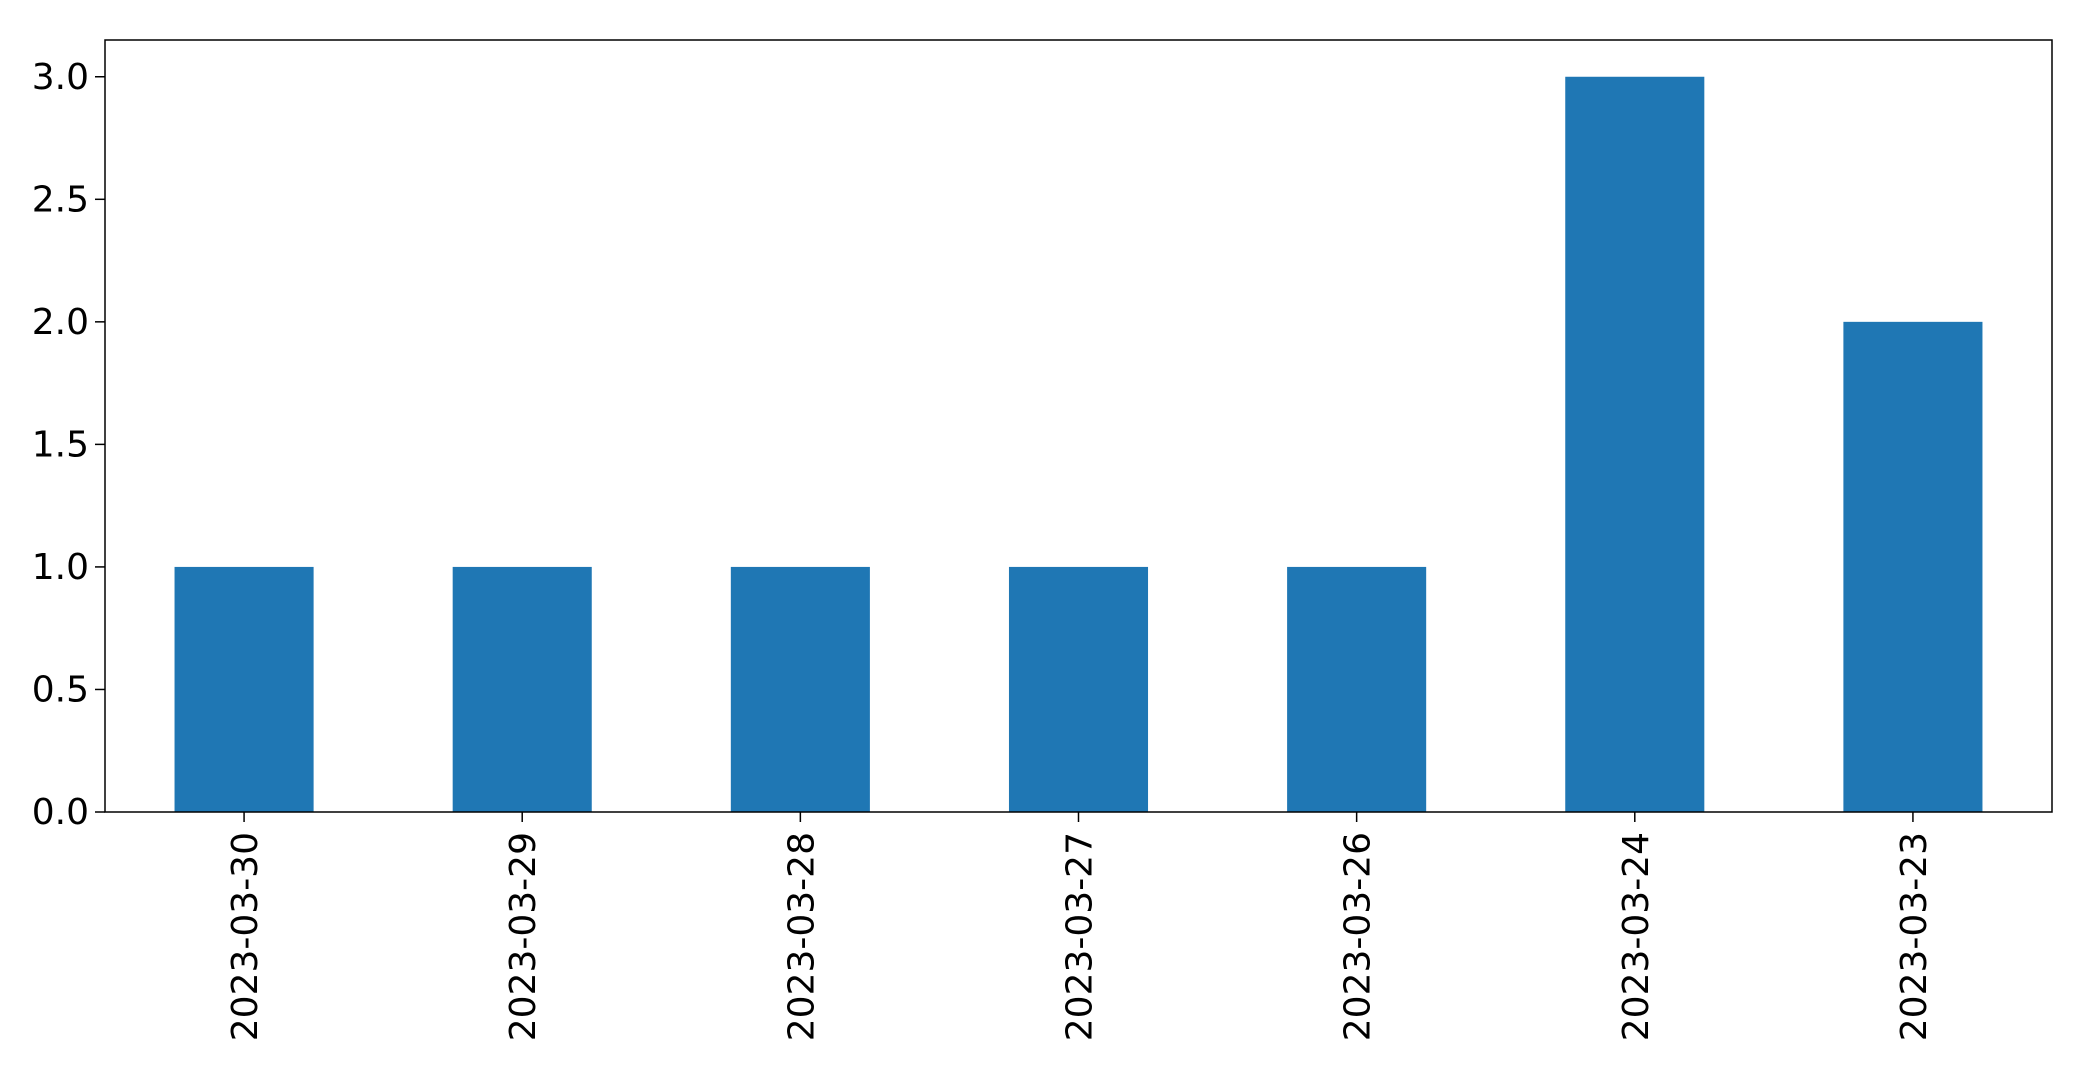  What do you see at coordinates (1080, 936) in the screenshot?
I see `x-tick-label: 2023-03-27` at bounding box center [1080, 936].